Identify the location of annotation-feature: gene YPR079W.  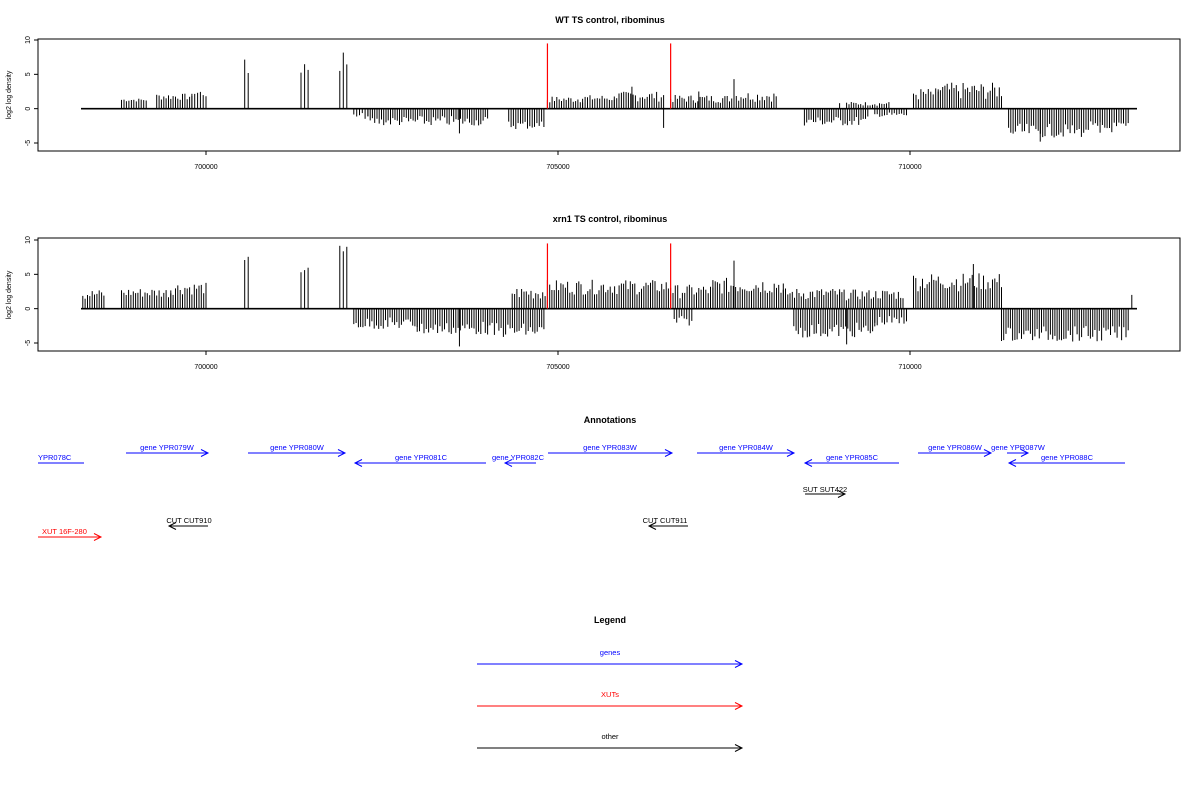
(168, 450).